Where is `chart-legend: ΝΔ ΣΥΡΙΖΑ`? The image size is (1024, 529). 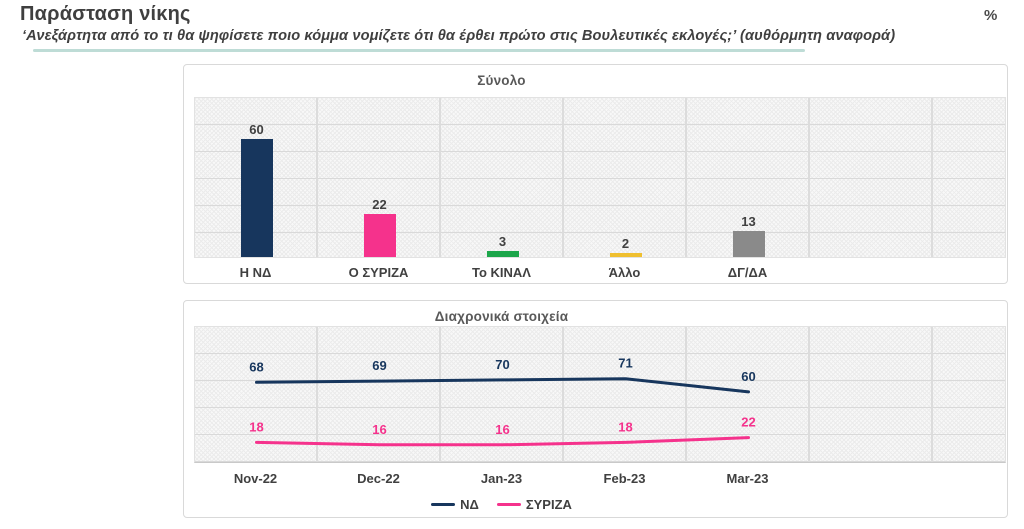
chart-legend: ΝΔ ΣΥΡΙΖΑ is located at coordinates (501, 504).